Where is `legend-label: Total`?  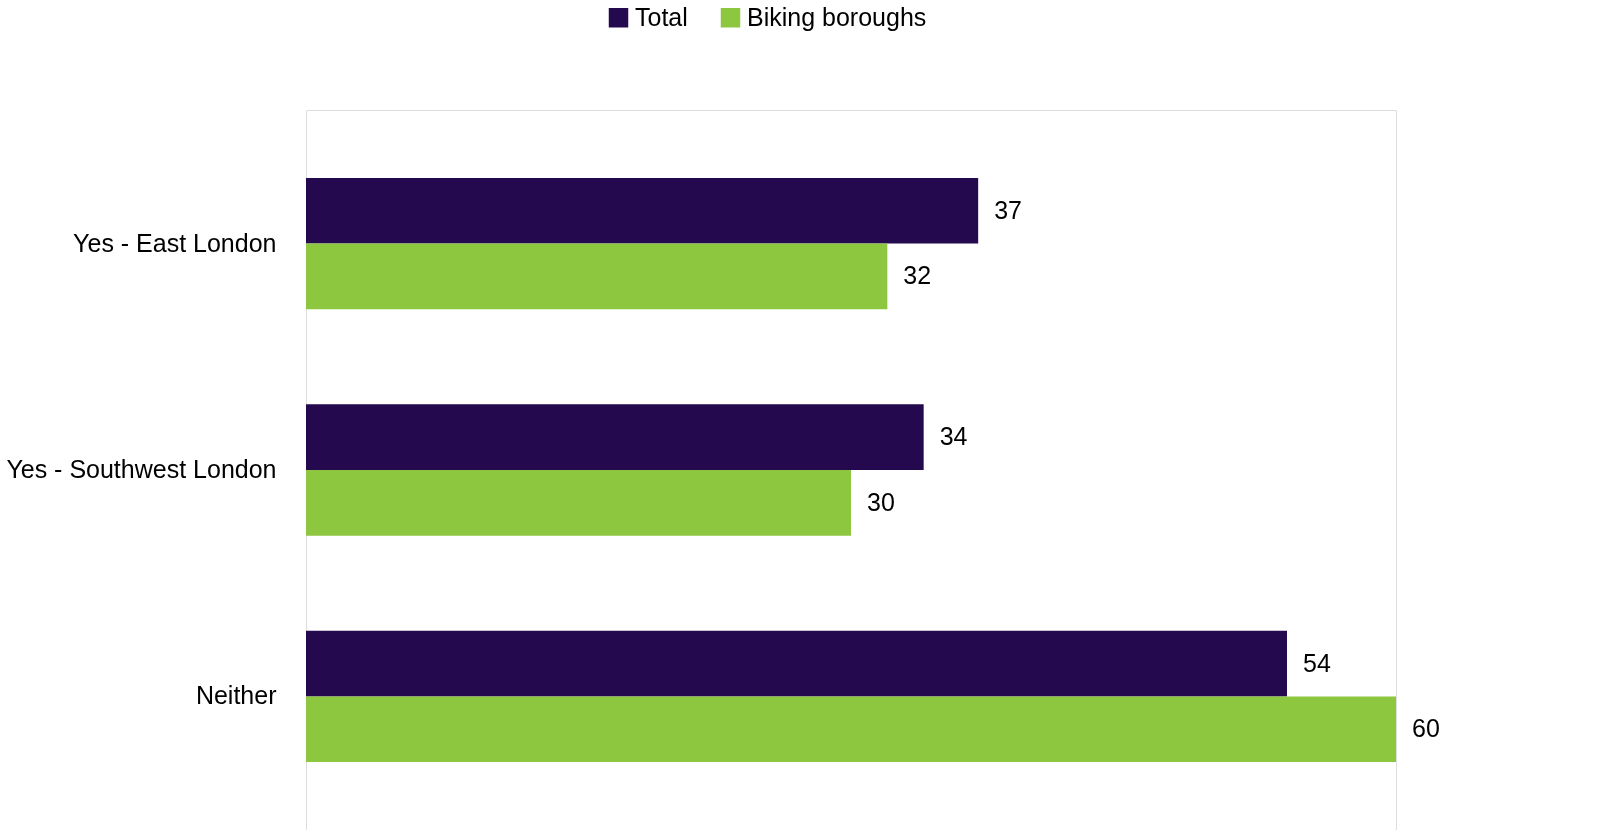 legend-label: Total is located at coordinates (661, 16).